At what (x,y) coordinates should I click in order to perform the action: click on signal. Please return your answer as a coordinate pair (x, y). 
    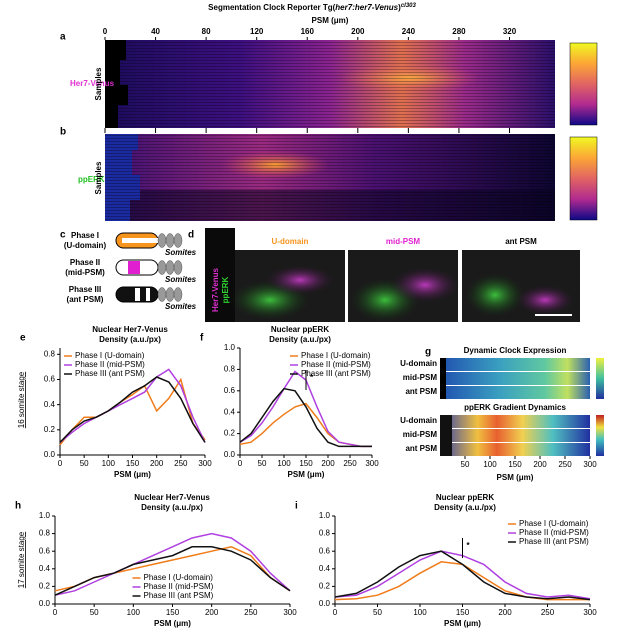
    Looking at the image, I should click on (495, 295).